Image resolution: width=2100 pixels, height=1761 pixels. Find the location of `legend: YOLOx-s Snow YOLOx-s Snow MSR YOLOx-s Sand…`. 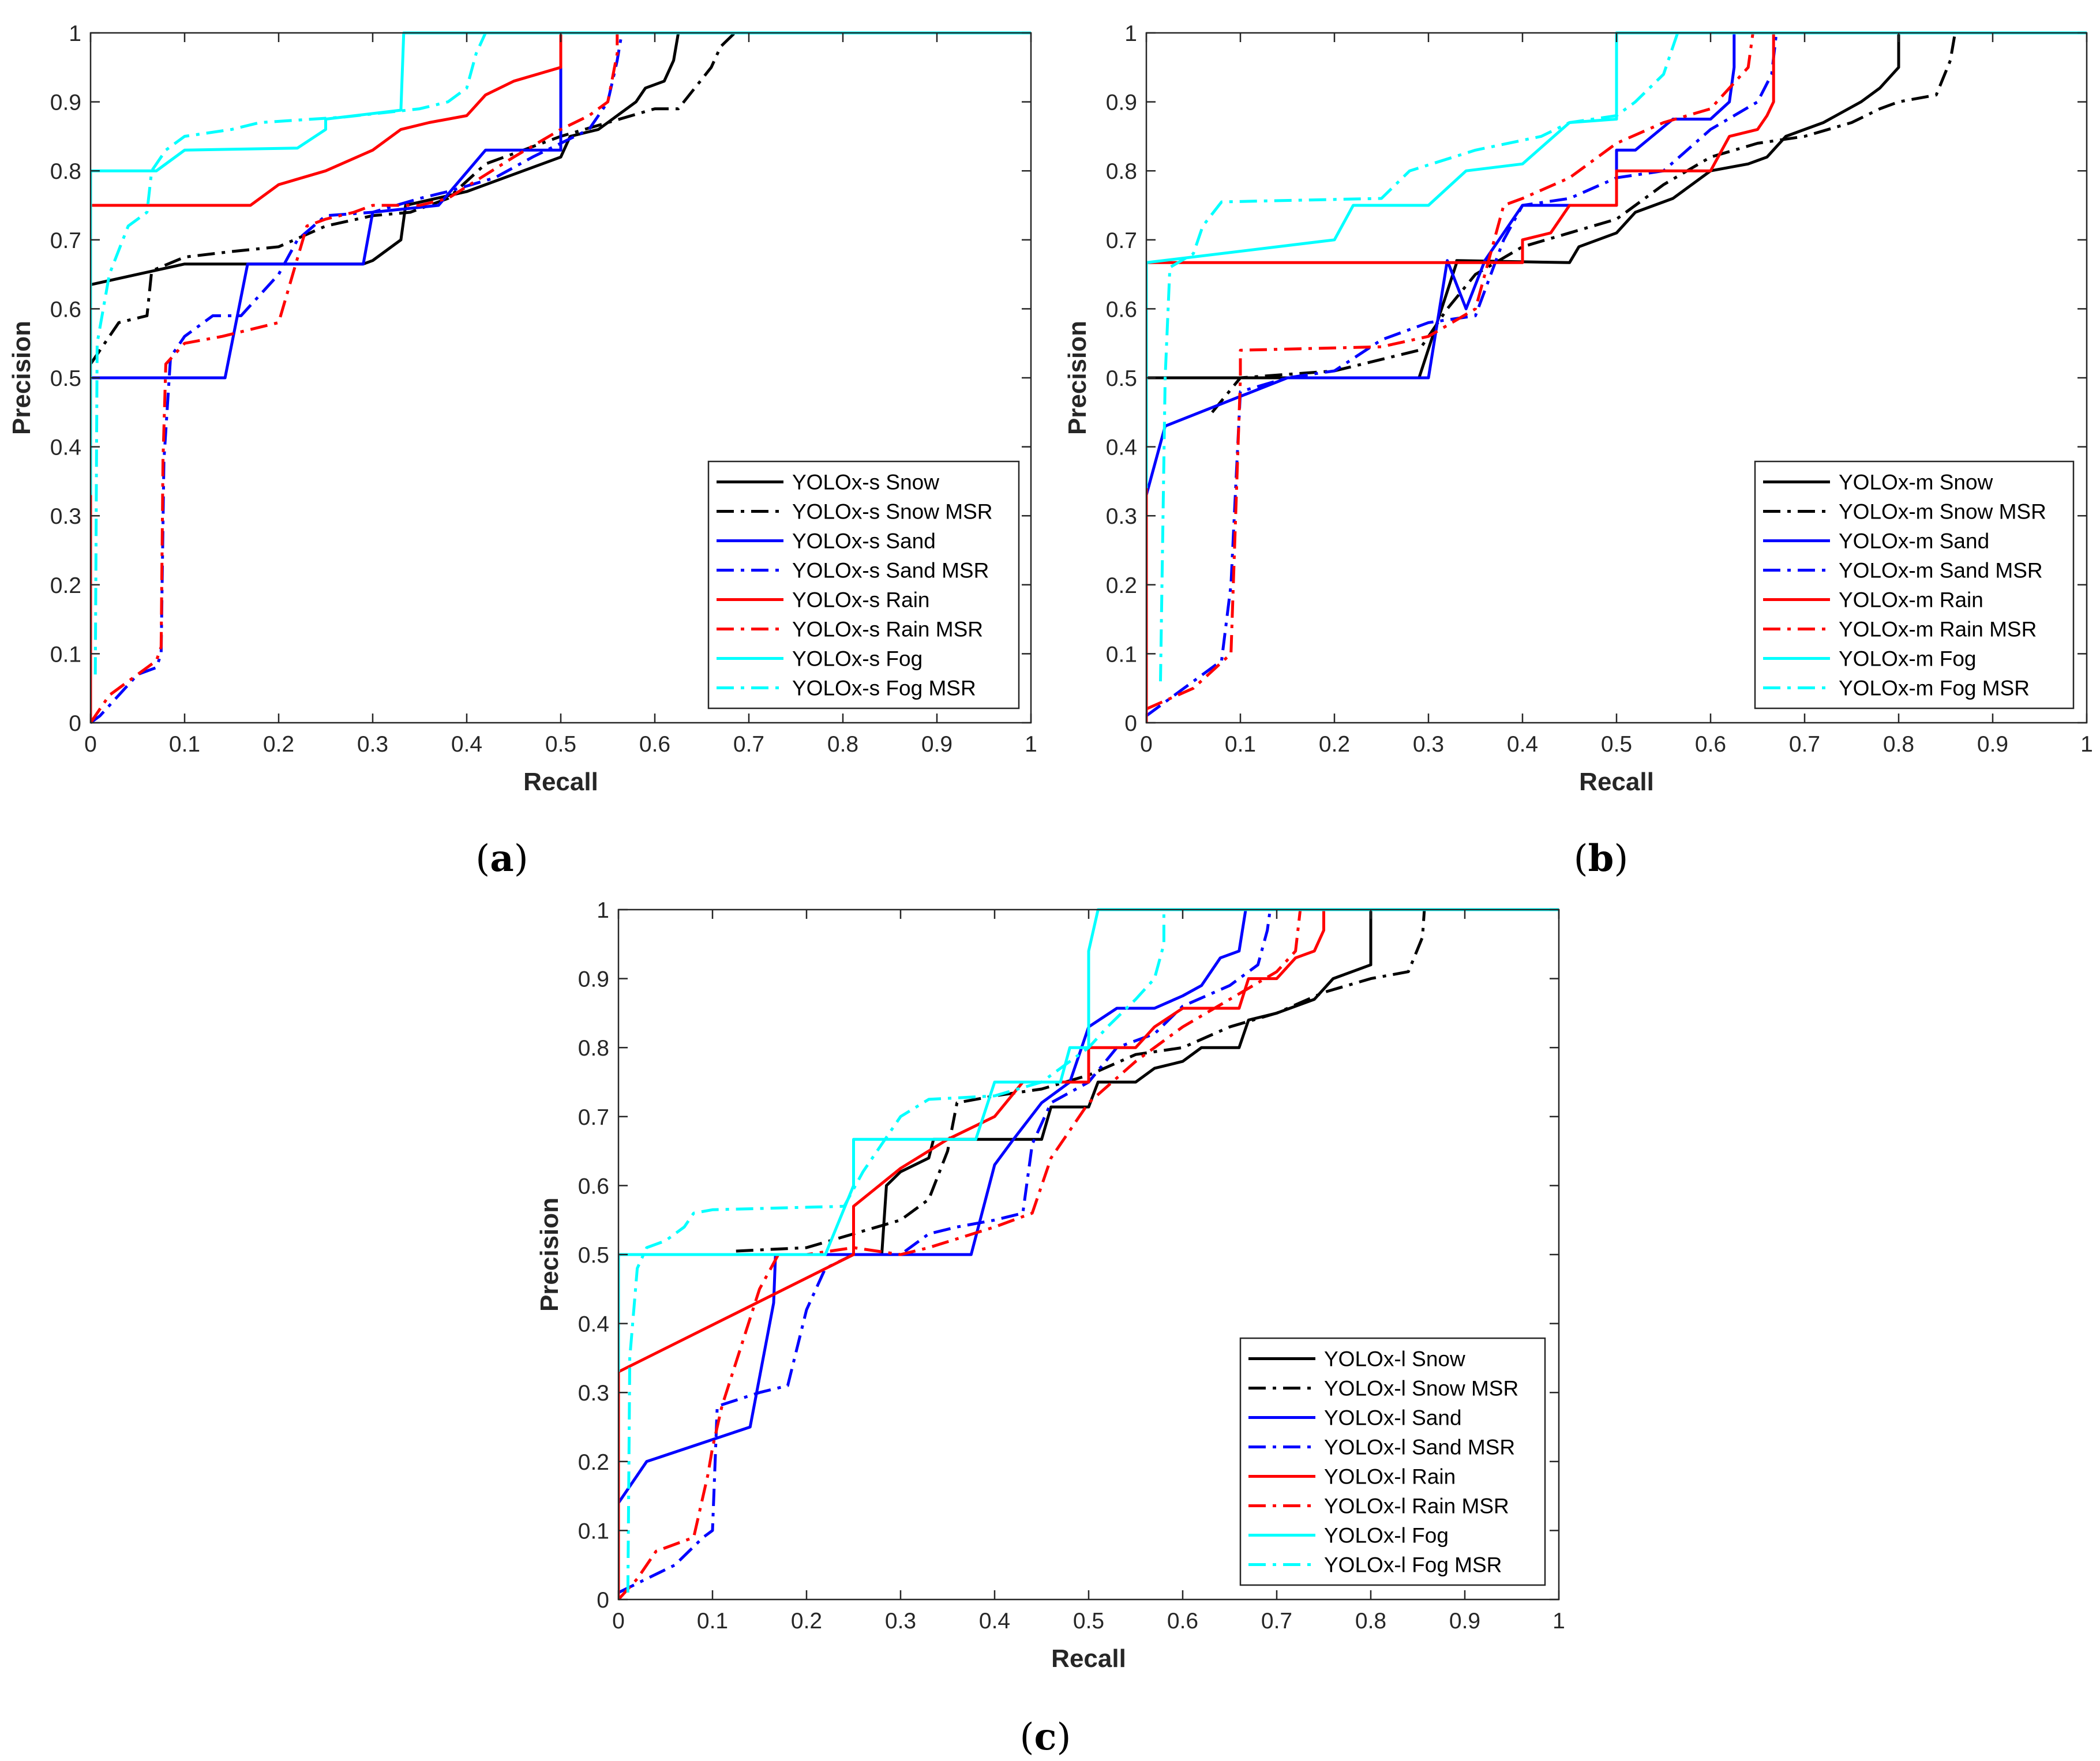

legend: YOLOx-s Snow YOLOx-s Snow MSR YOLOx-s Sand… is located at coordinates (863, 584).